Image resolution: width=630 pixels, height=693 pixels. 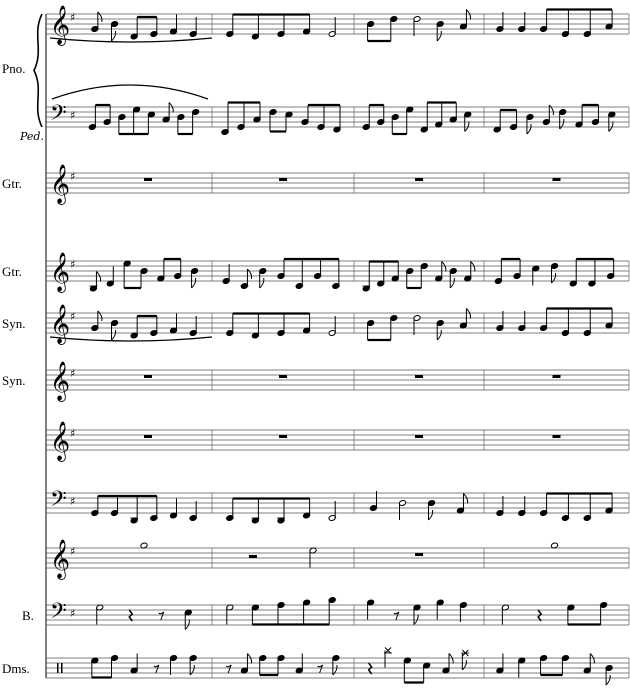 I want to click on staff-10: 𝄢 ♯, so click(x=338, y=613).